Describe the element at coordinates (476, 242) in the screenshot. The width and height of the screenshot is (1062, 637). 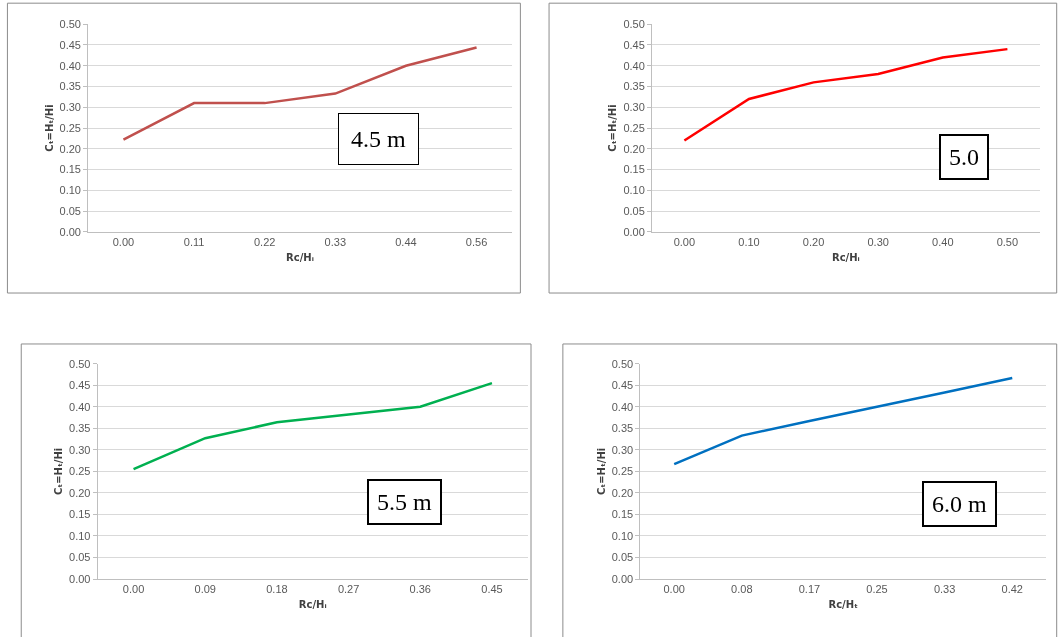
I see `x-tick-label: 0.56` at that location.